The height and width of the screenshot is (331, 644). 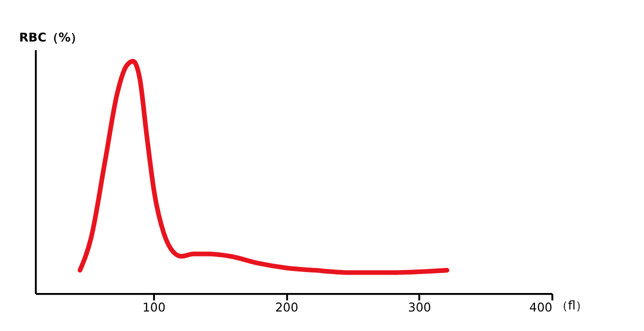 What do you see at coordinates (154, 307) in the screenshot?
I see `x-tick-label: 100` at bounding box center [154, 307].